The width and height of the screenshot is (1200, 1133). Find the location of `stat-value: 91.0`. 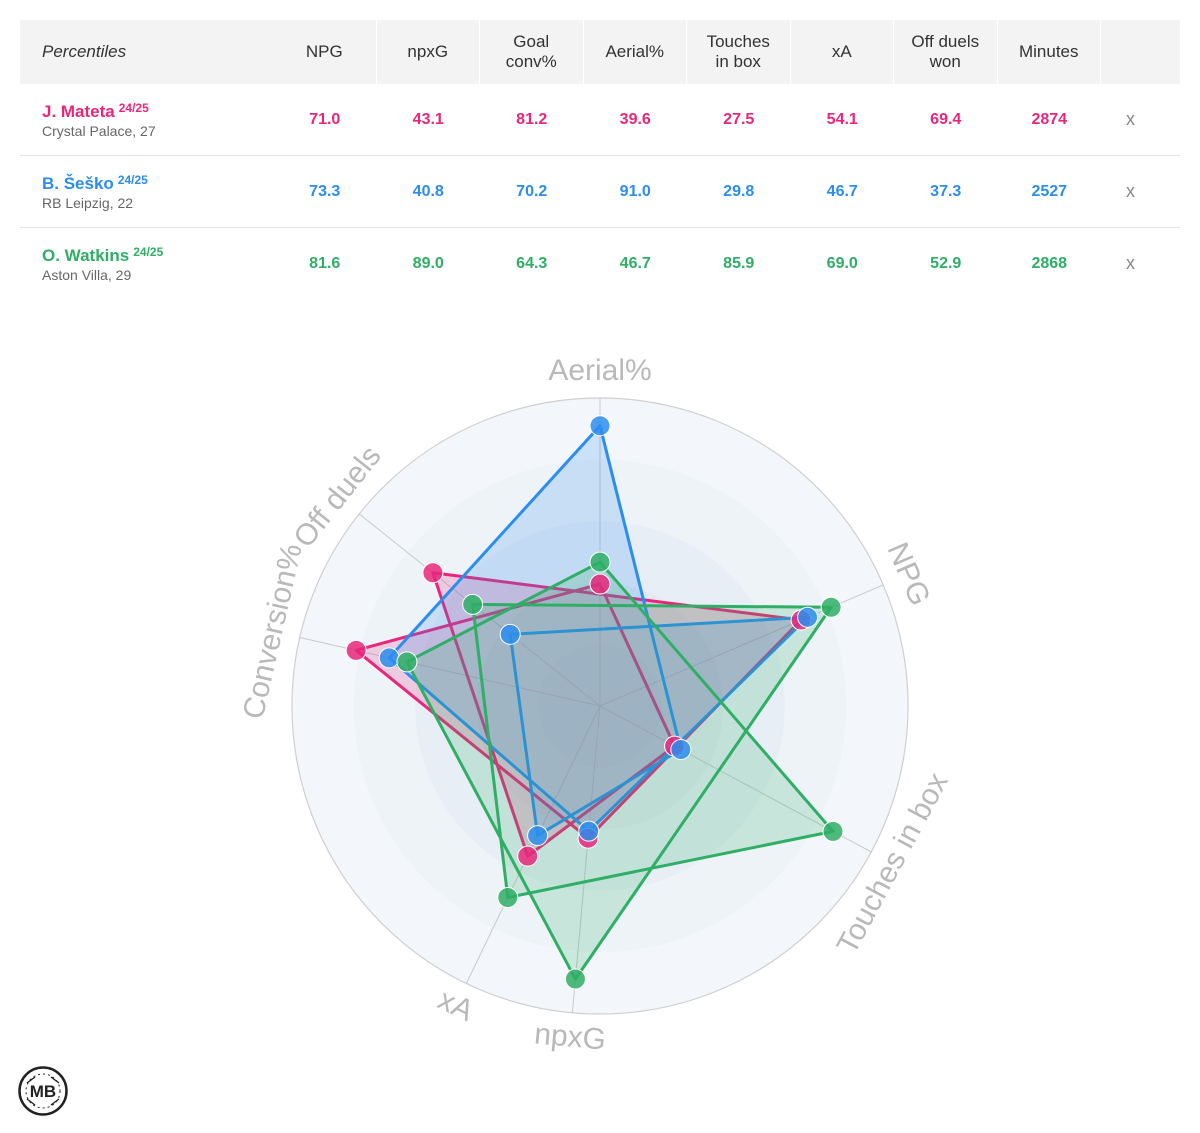

stat-value: 91.0 is located at coordinates (636, 192).